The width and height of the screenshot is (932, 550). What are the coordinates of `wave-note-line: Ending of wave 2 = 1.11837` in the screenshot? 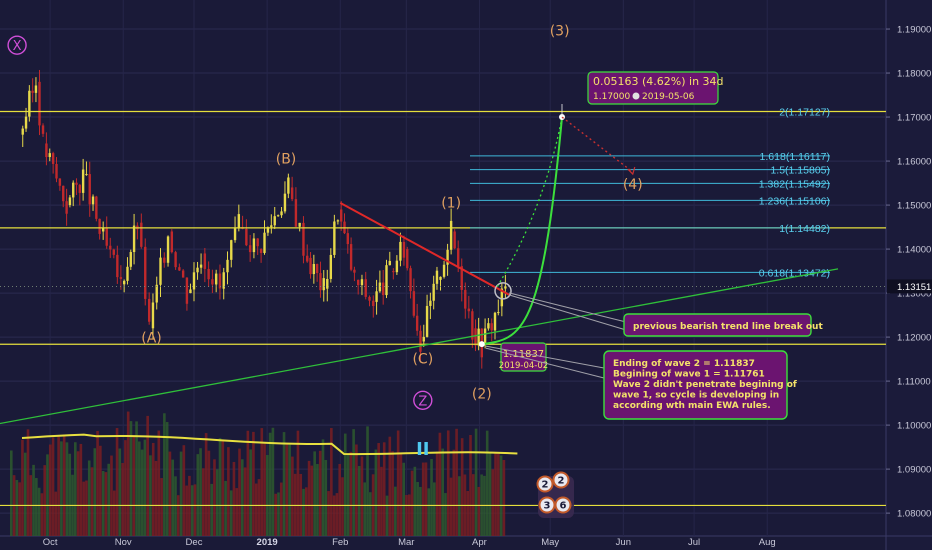 It's located at (684, 364).